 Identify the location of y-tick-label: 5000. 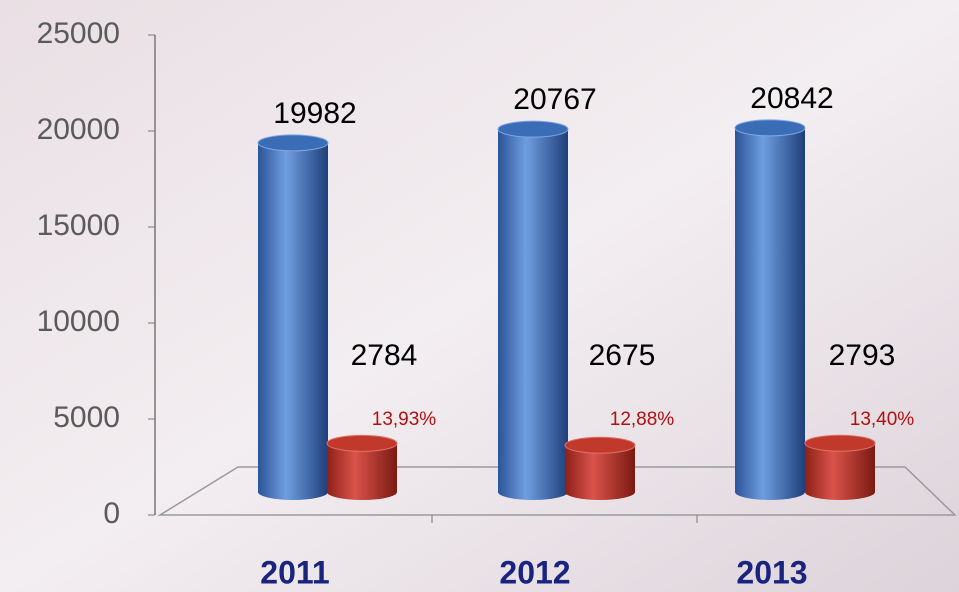
(86, 417).